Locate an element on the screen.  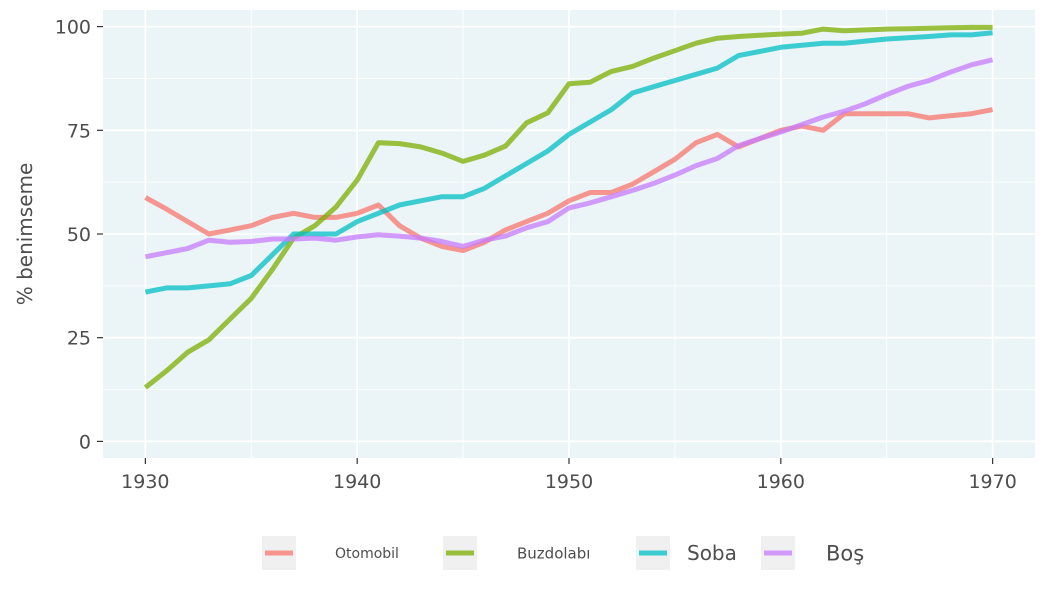
y-axis-title: % benimseme is located at coordinates (25, 234).